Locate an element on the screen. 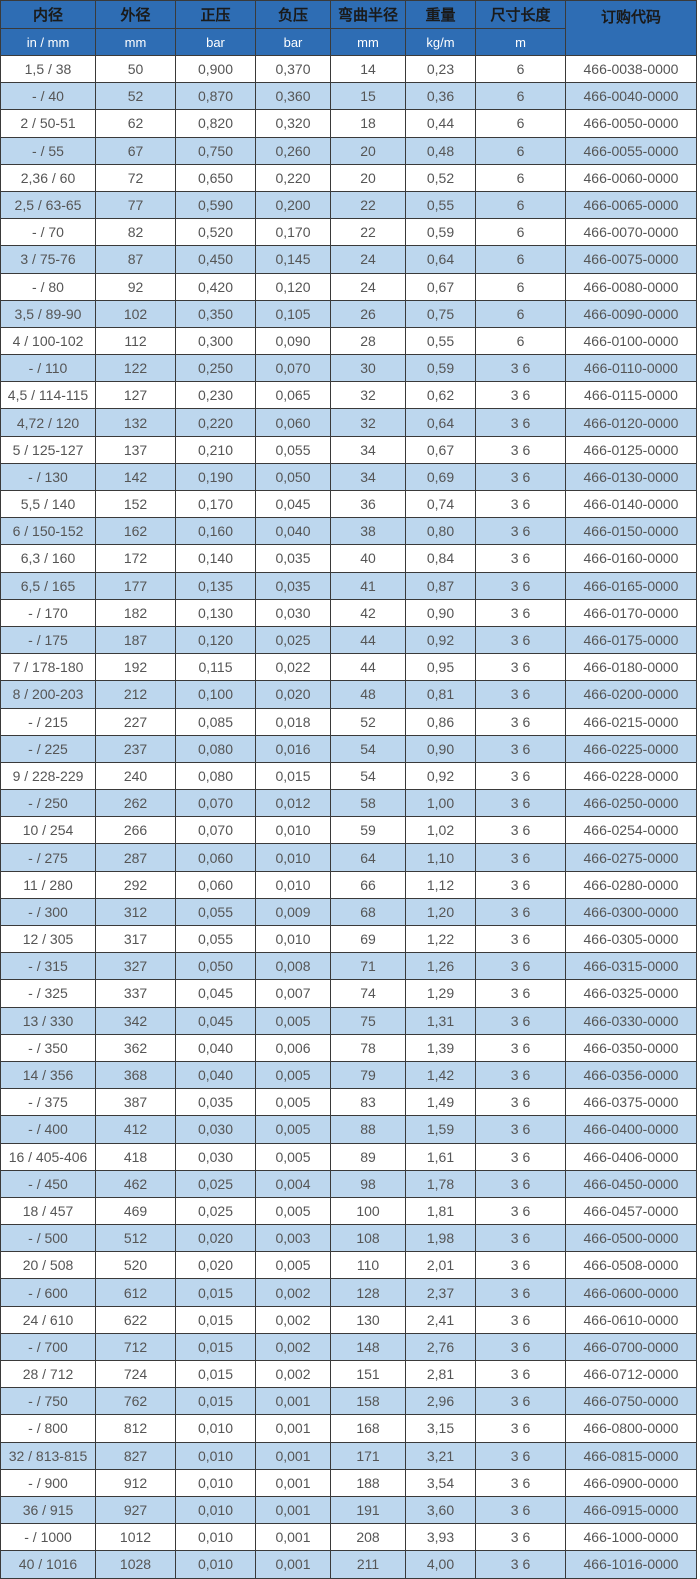  cell-order-code: 466-0700-0000 is located at coordinates (631, 1347).